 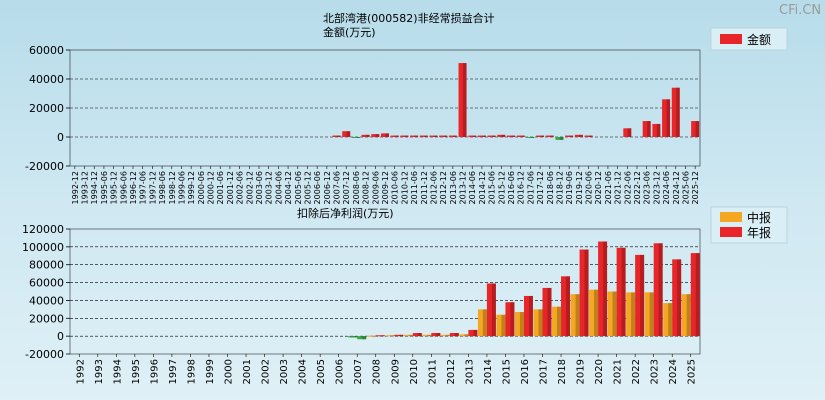 I want to click on y-tick-label: -20000, so click(x=44, y=354).